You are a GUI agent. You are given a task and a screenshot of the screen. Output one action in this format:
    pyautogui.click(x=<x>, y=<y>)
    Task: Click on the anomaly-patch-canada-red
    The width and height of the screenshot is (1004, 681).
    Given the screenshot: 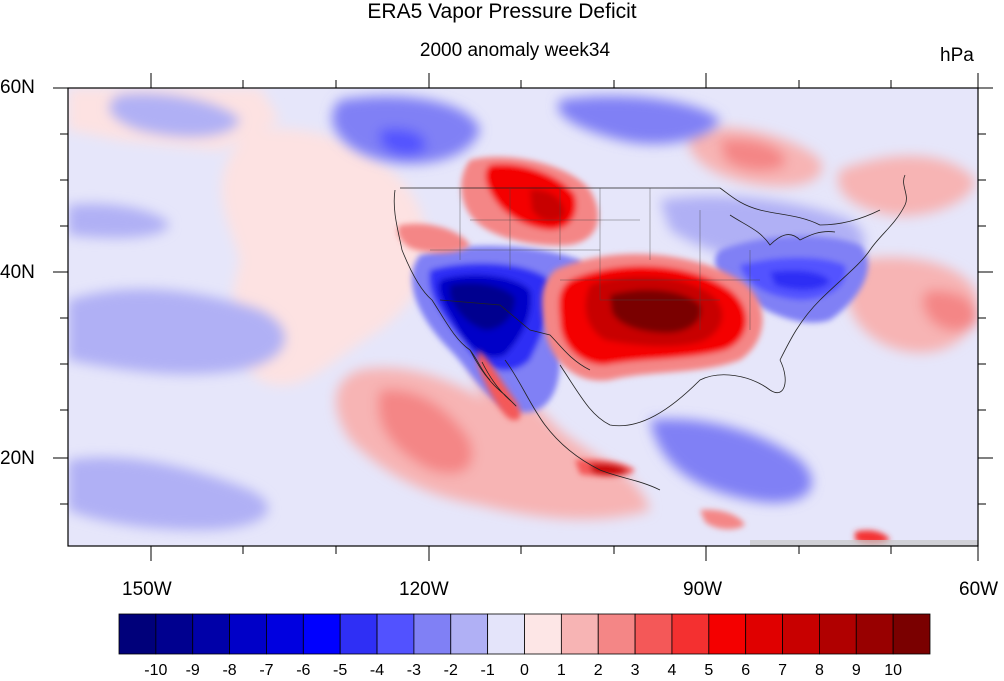 What is the action you would take?
    pyautogui.click(x=753, y=155)
    